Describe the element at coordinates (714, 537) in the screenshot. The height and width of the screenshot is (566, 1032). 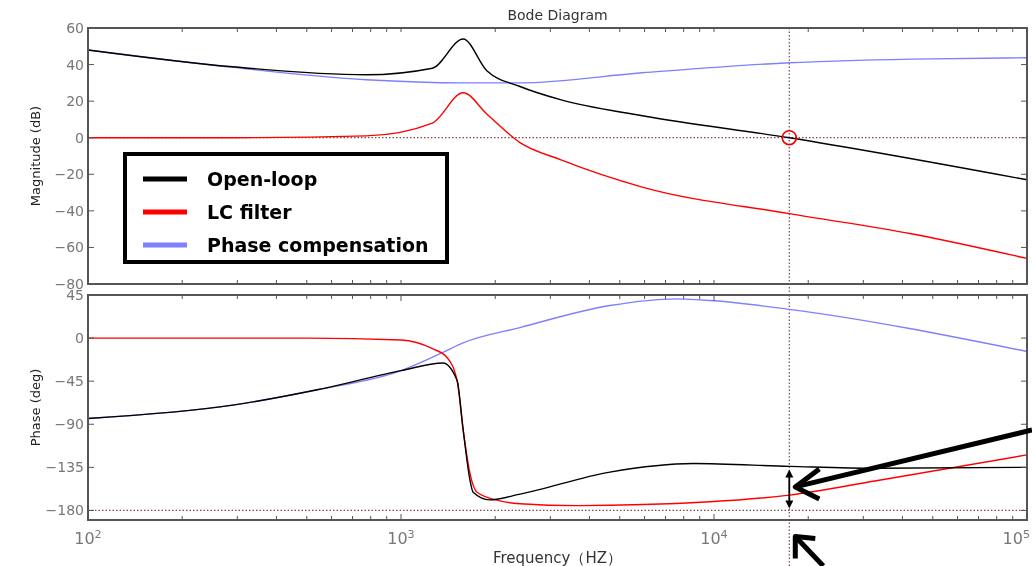
I see `x-tick-label: 10$^{4}$` at that location.